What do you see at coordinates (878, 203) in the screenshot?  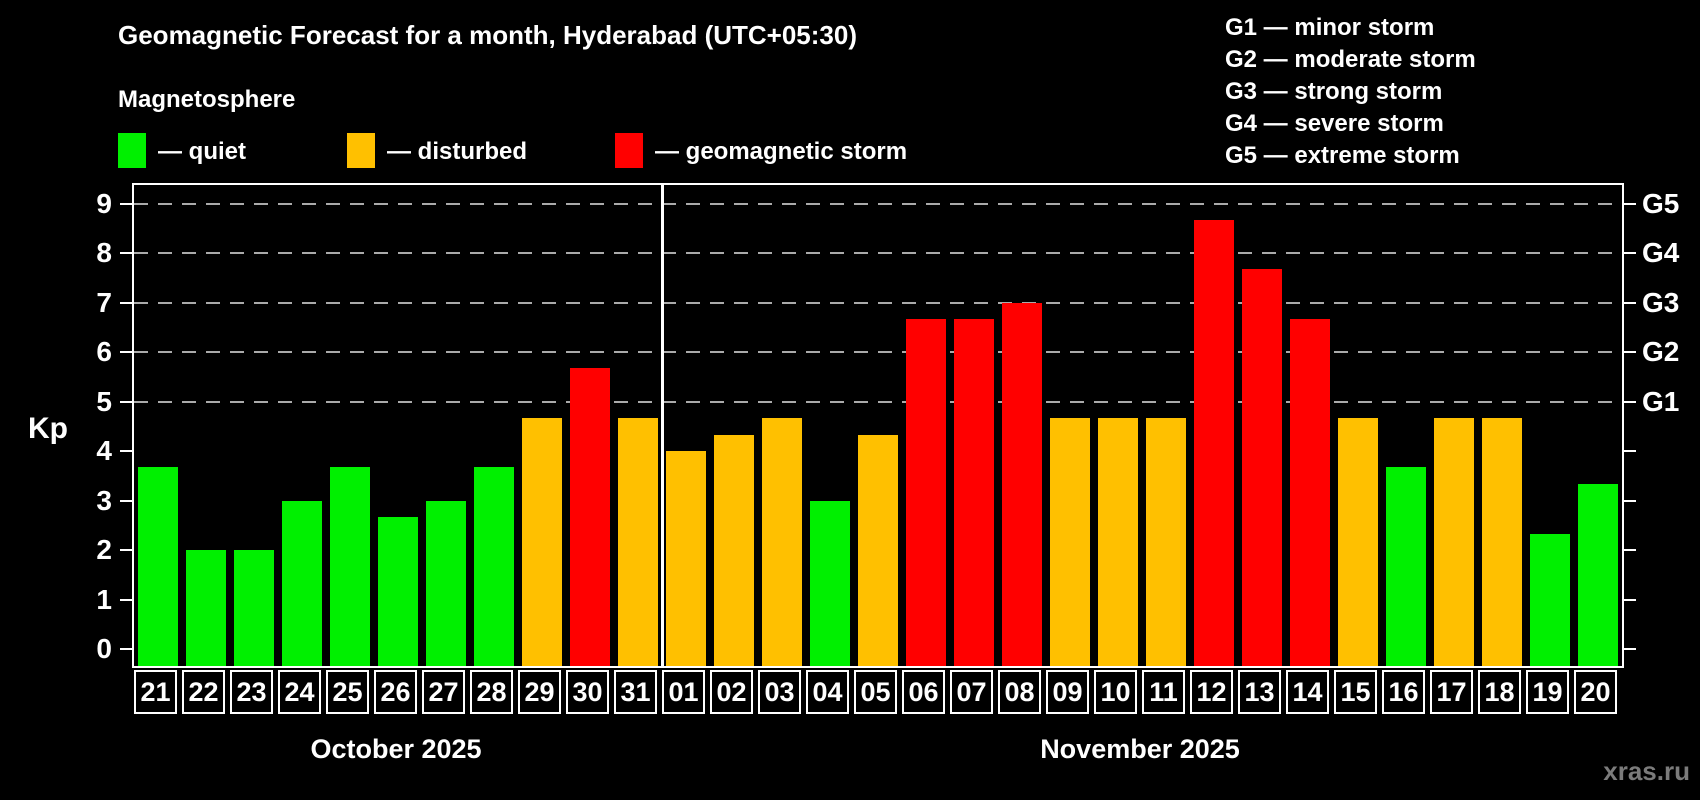 I see `gridline-kp9` at bounding box center [878, 203].